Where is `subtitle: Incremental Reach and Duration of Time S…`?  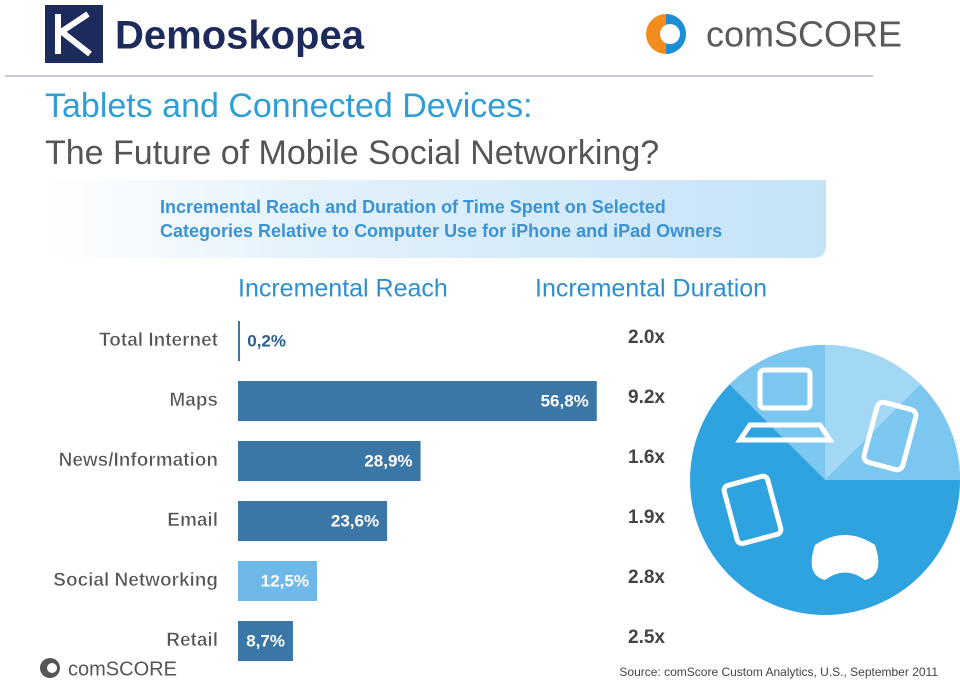 subtitle: Incremental Reach and Duration of Time S… is located at coordinates (413, 207).